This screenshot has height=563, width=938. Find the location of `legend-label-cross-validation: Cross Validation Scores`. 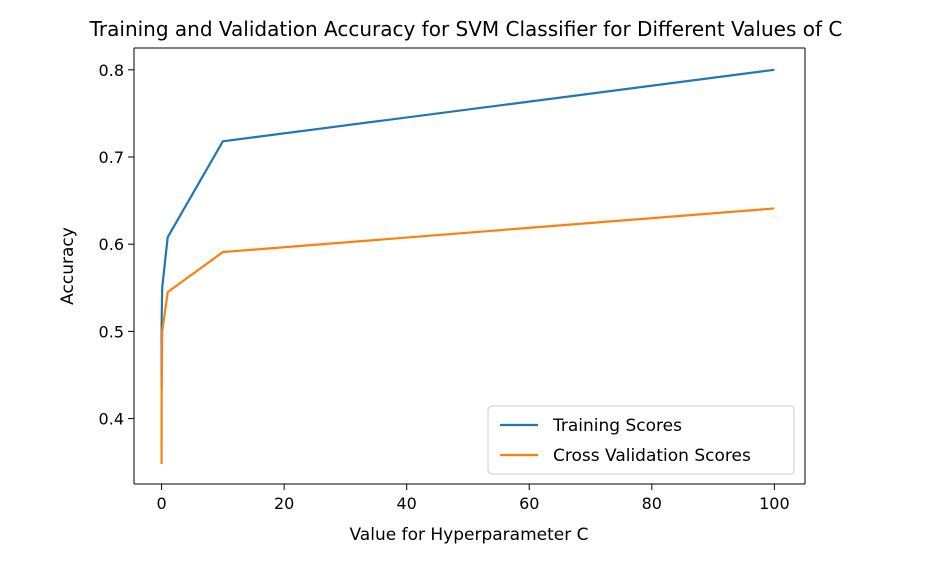

legend-label-cross-validation: Cross Validation Scores is located at coordinates (652, 456).